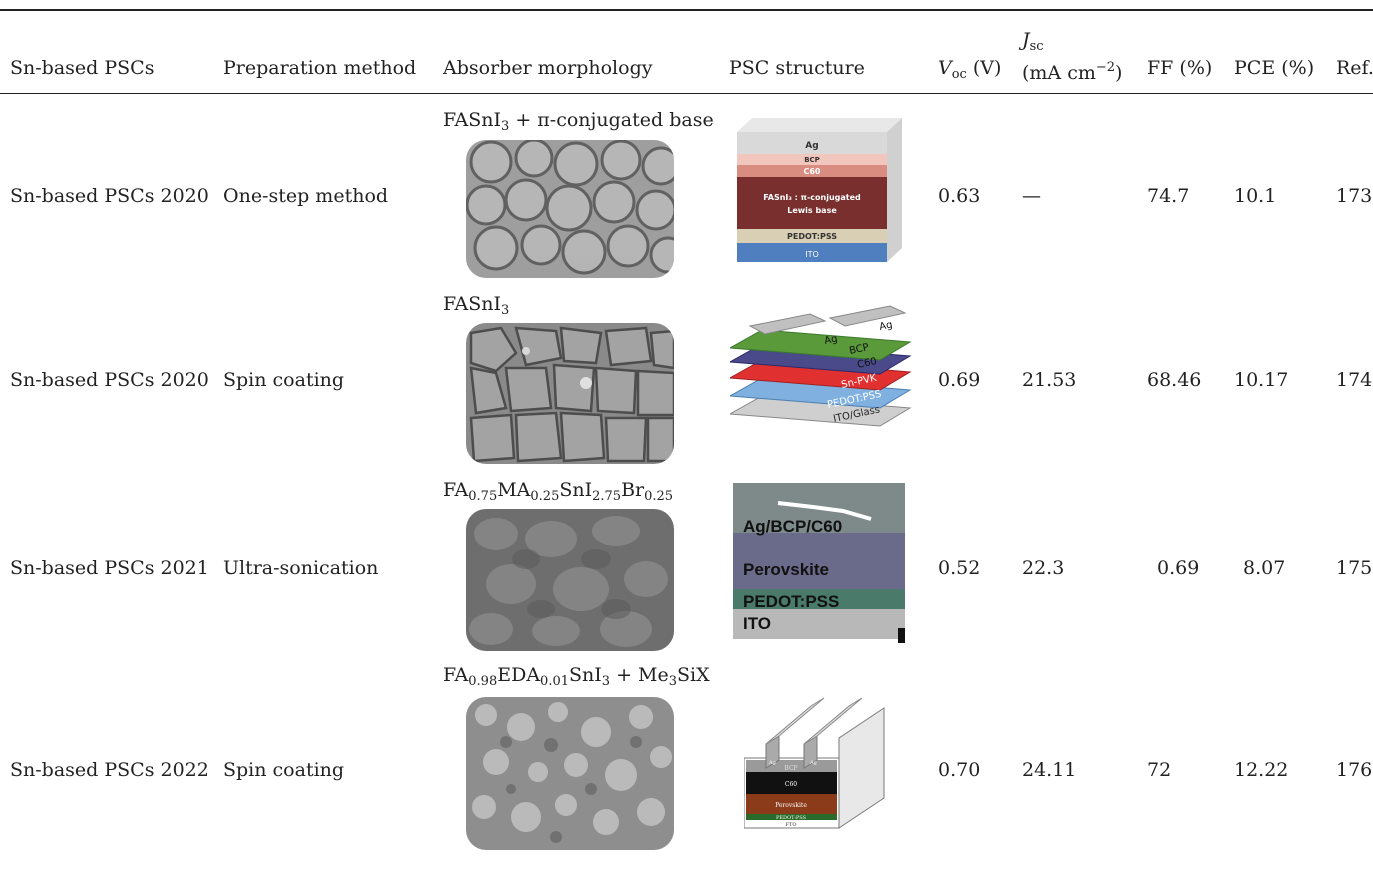 This screenshot has height=893, width=1373. Describe the element at coordinates (1159, 770) in the screenshot. I see `row4-ff: 72` at that location.